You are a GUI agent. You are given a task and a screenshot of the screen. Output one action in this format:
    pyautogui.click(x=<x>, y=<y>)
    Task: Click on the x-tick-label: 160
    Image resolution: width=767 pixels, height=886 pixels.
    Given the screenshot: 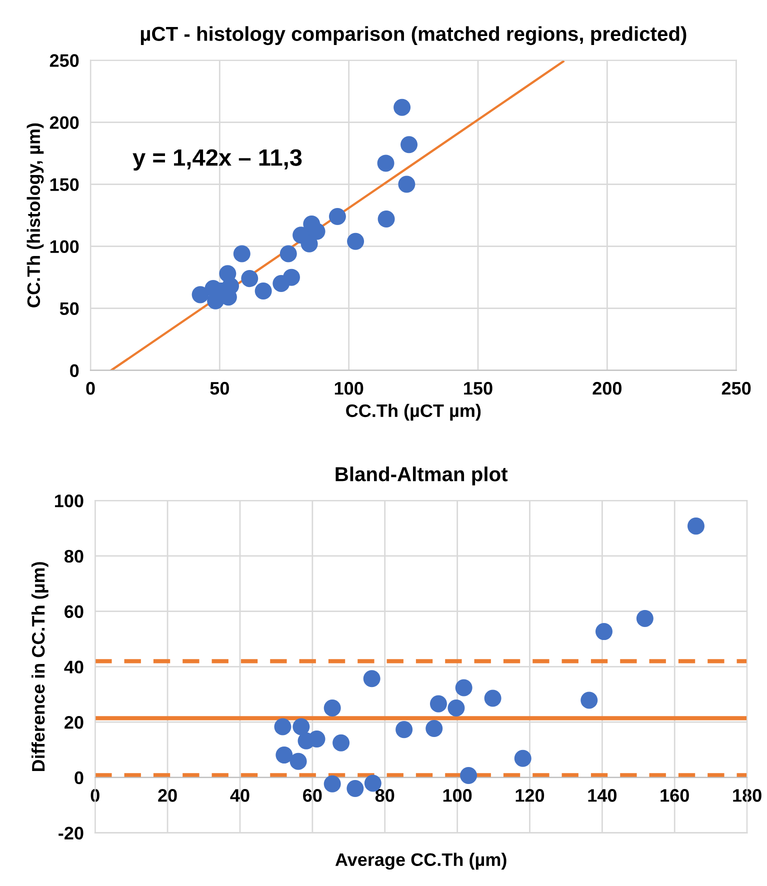 What is the action you would take?
    pyautogui.click(x=674, y=795)
    